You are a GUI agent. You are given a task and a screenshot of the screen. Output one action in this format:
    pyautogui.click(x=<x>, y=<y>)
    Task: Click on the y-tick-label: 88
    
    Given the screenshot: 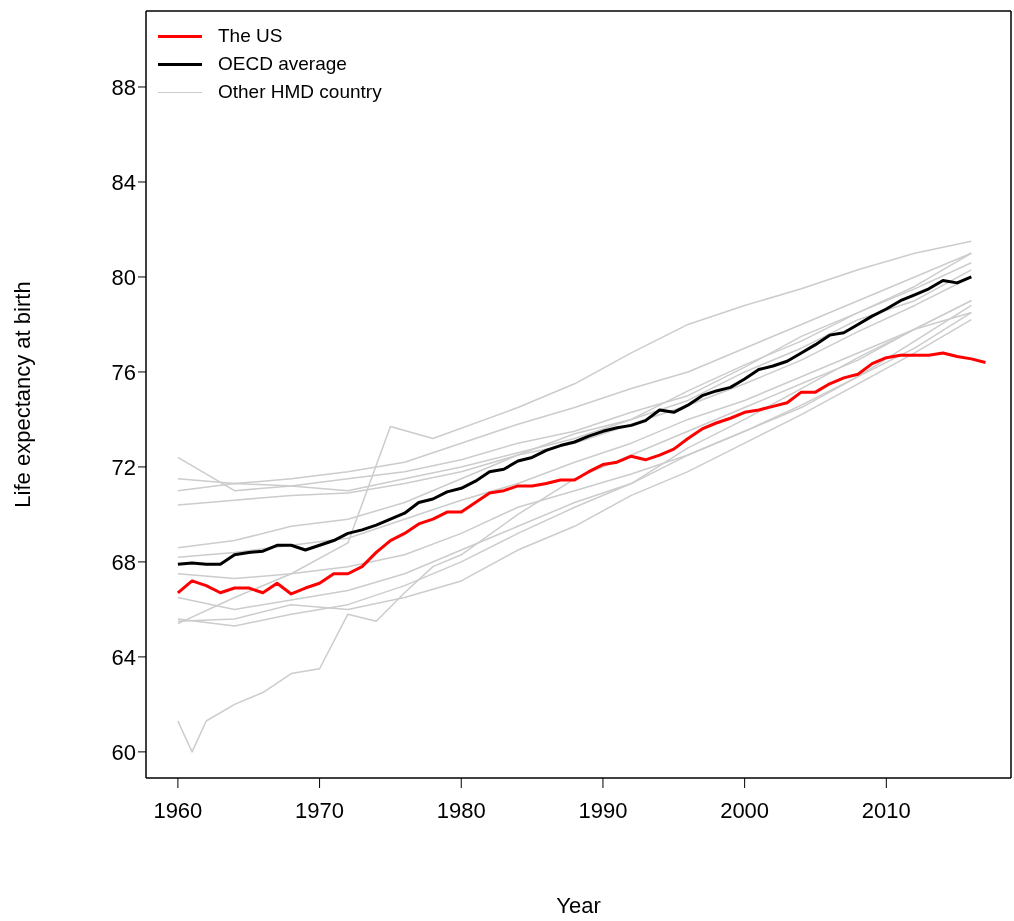 What is the action you would take?
    pyautogui.click(x=123, y=87)
    